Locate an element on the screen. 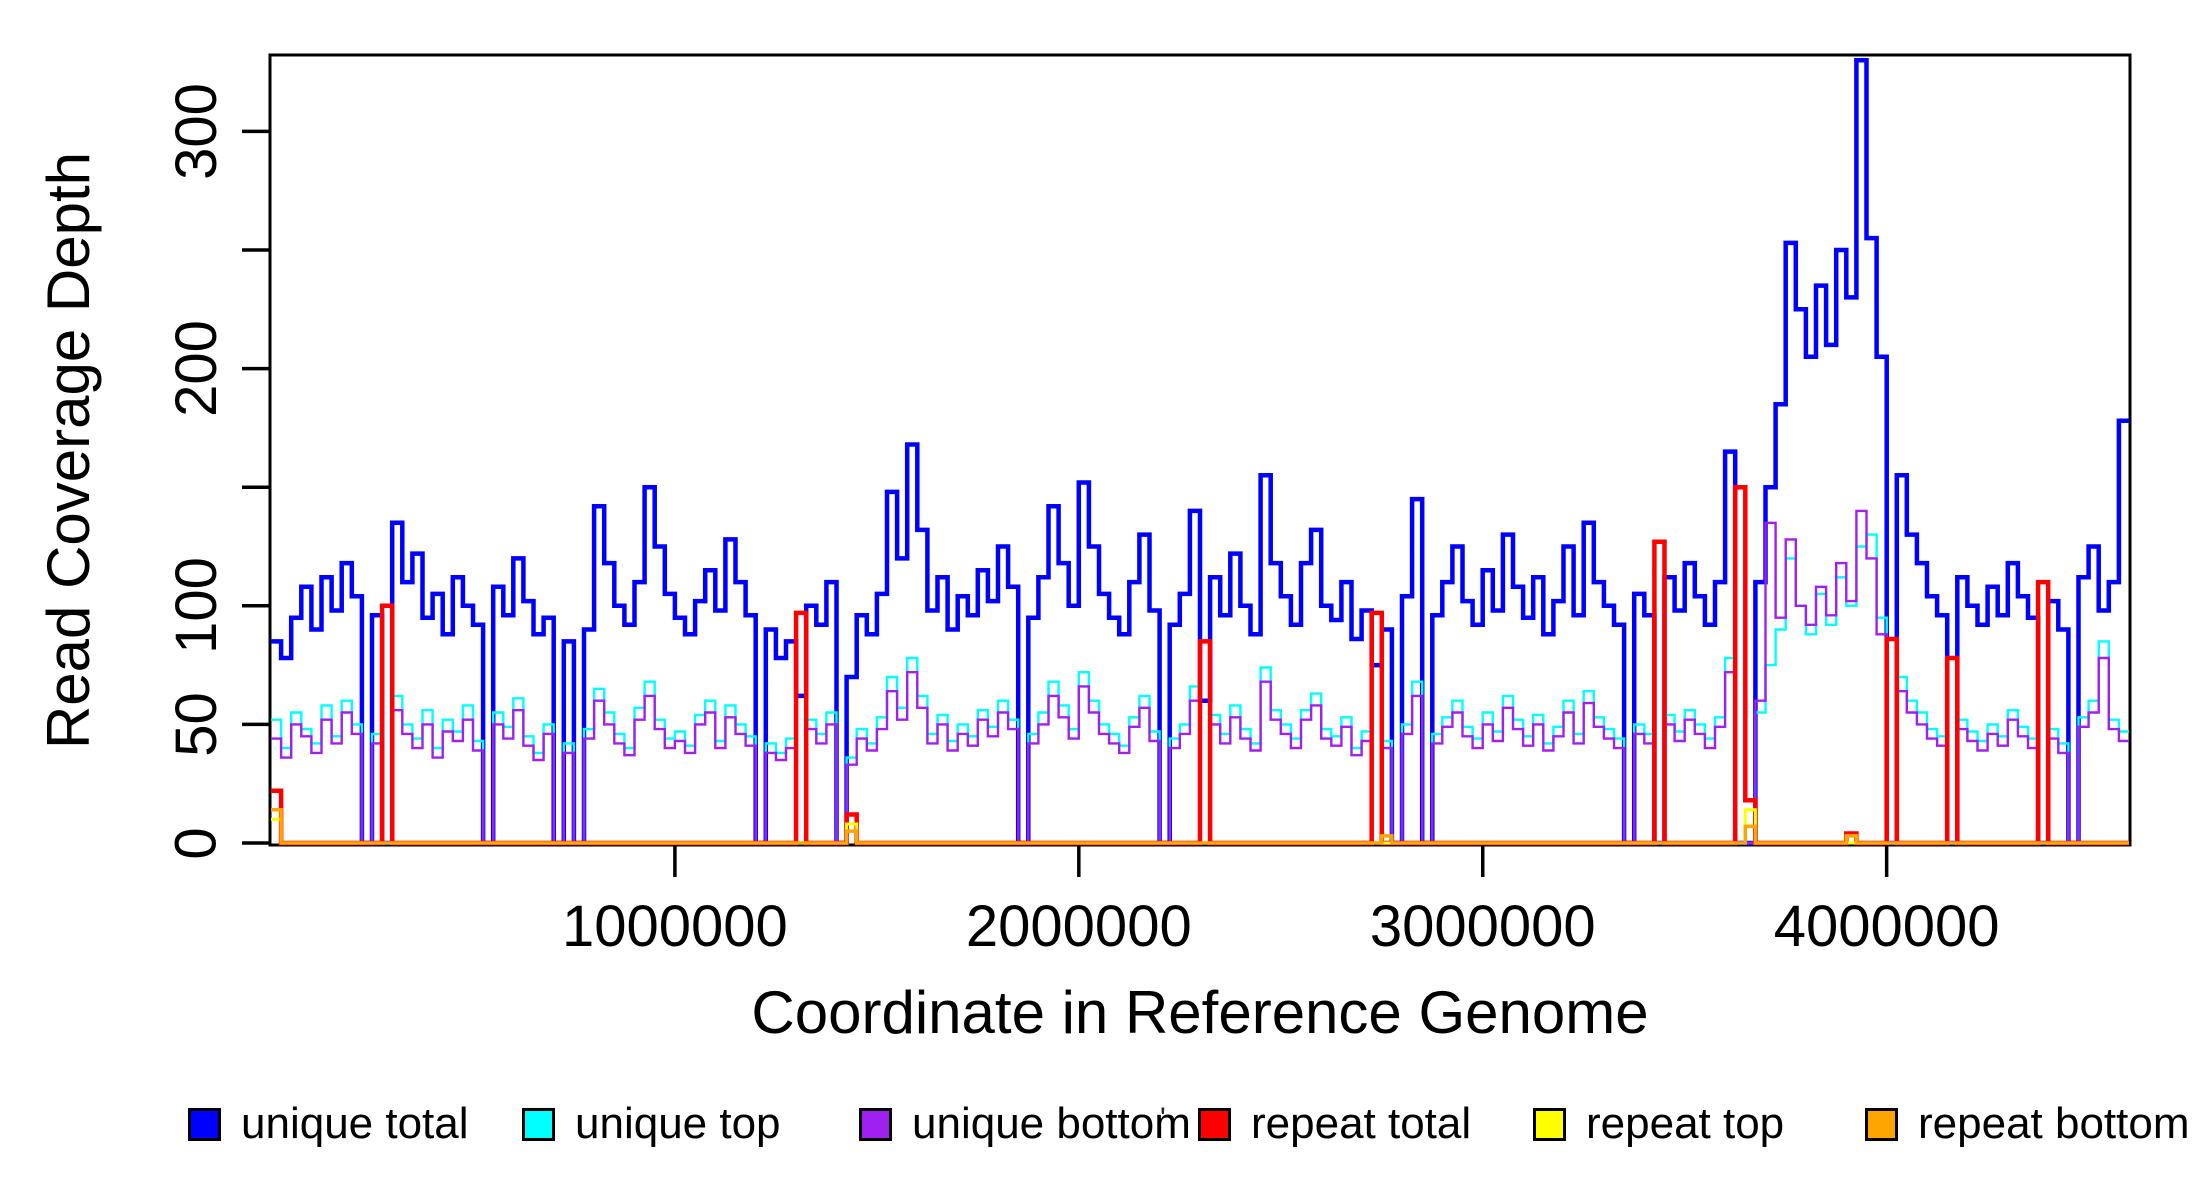  x-tick-label: 3000000 is located at coordinates (1482, 926).